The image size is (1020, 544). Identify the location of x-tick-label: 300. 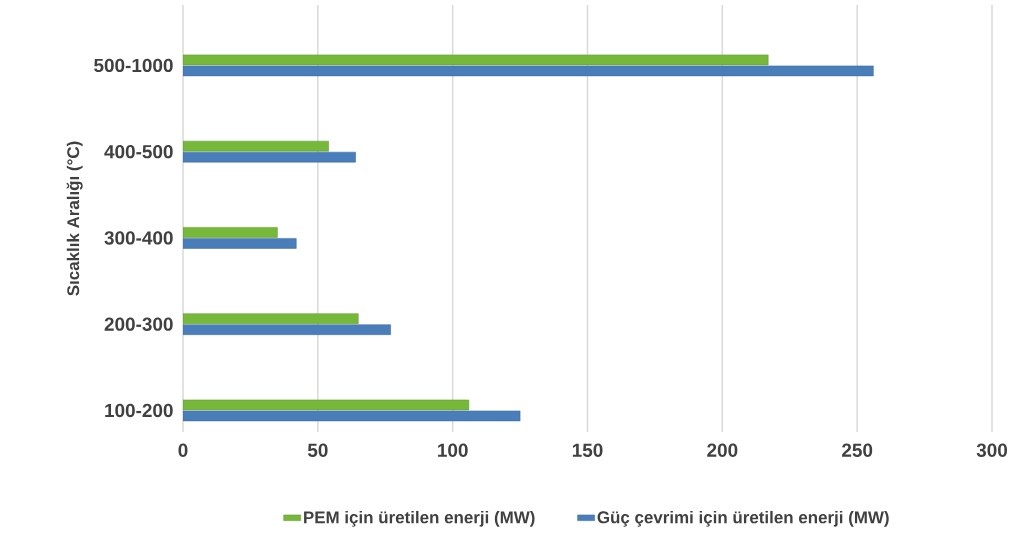
(992, 450).